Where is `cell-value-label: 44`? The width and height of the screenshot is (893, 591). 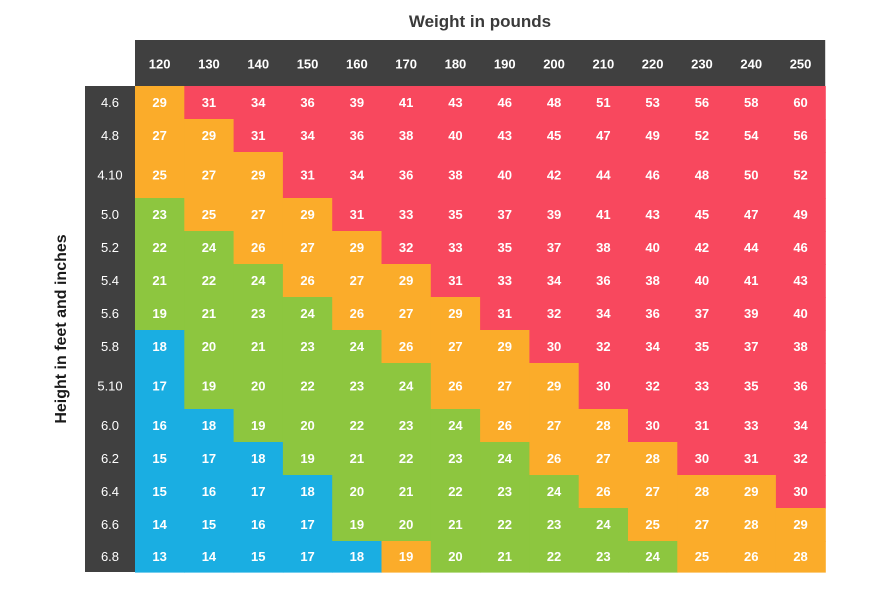 cell-value-label: 44 is located at coordinates (603, 175).